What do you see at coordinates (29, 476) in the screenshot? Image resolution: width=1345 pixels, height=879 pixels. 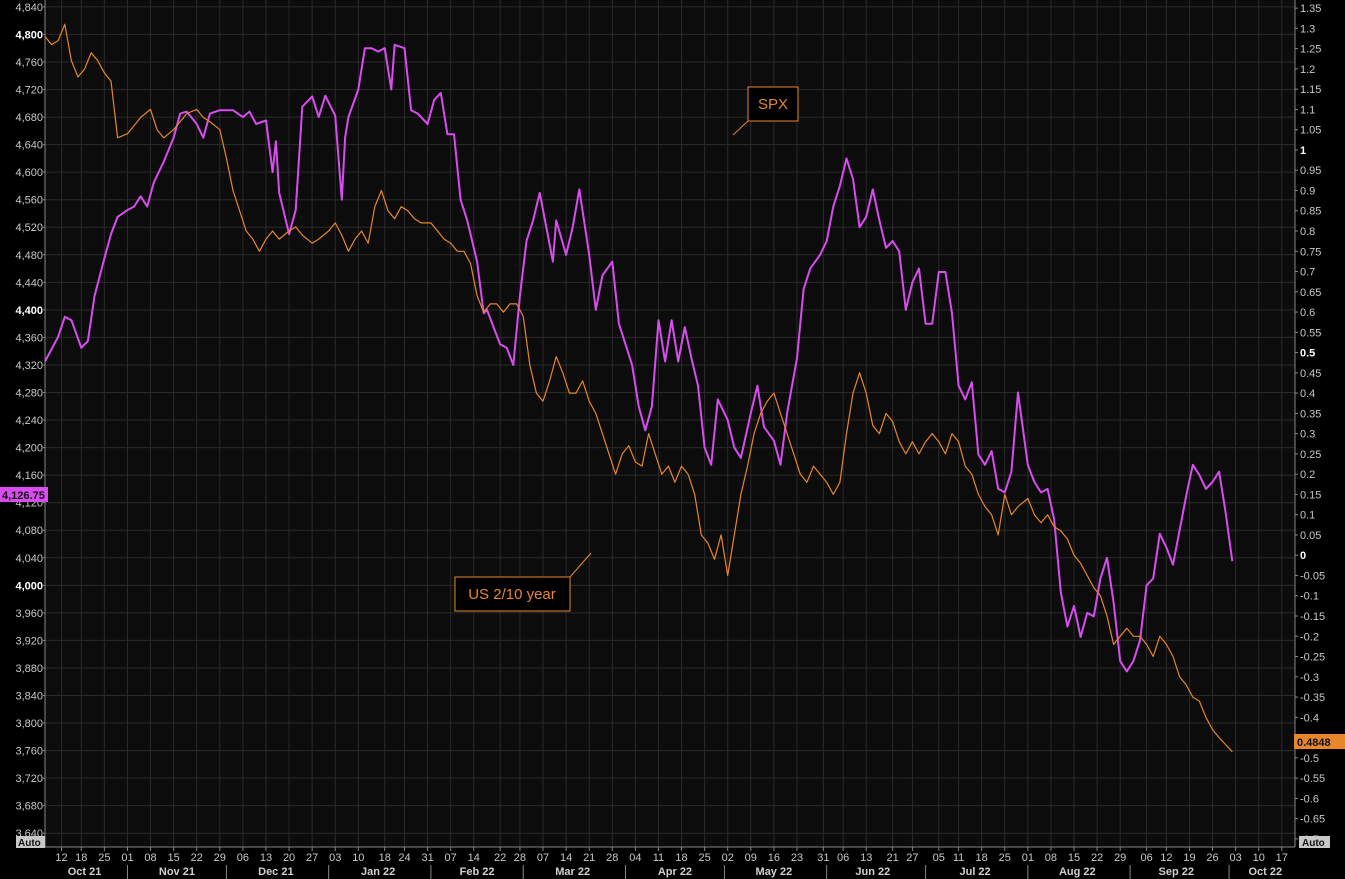 I see `left-tick-label: 4,160` at bounding box center [29, 476].